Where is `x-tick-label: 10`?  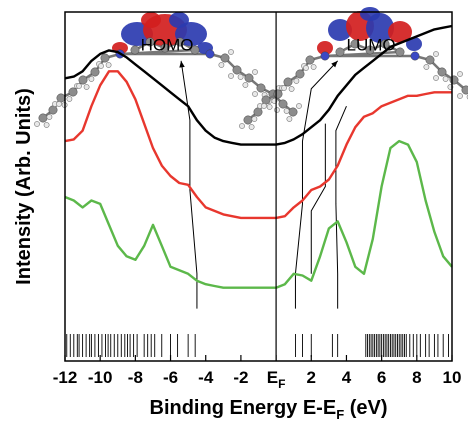
x-tick-label: 10 is located at coordinates (452, 377).